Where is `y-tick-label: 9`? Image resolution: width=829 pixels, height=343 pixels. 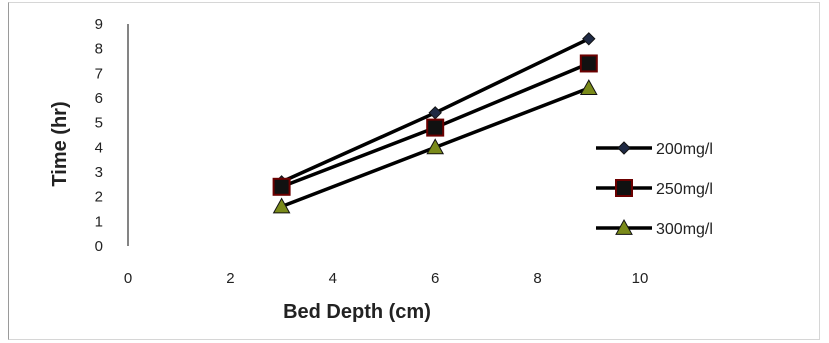 y-tick-label: 9 is located at coordinates (99, 24).